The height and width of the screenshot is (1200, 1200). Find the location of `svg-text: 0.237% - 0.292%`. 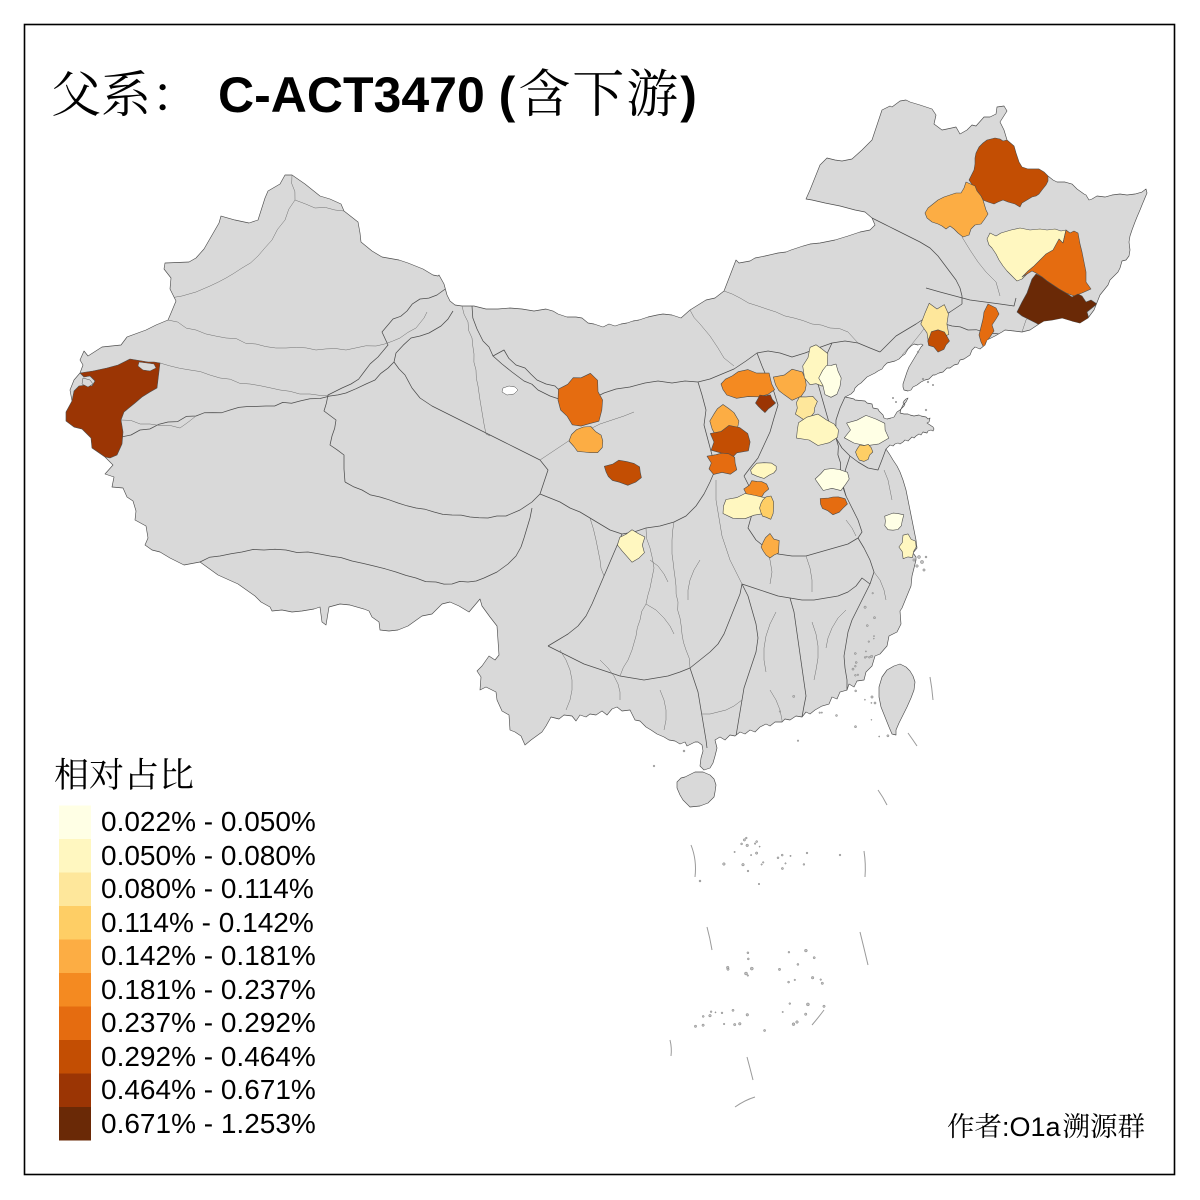

svg-text: 0.237% - 0.292% is located at coordinates (208, 1022).